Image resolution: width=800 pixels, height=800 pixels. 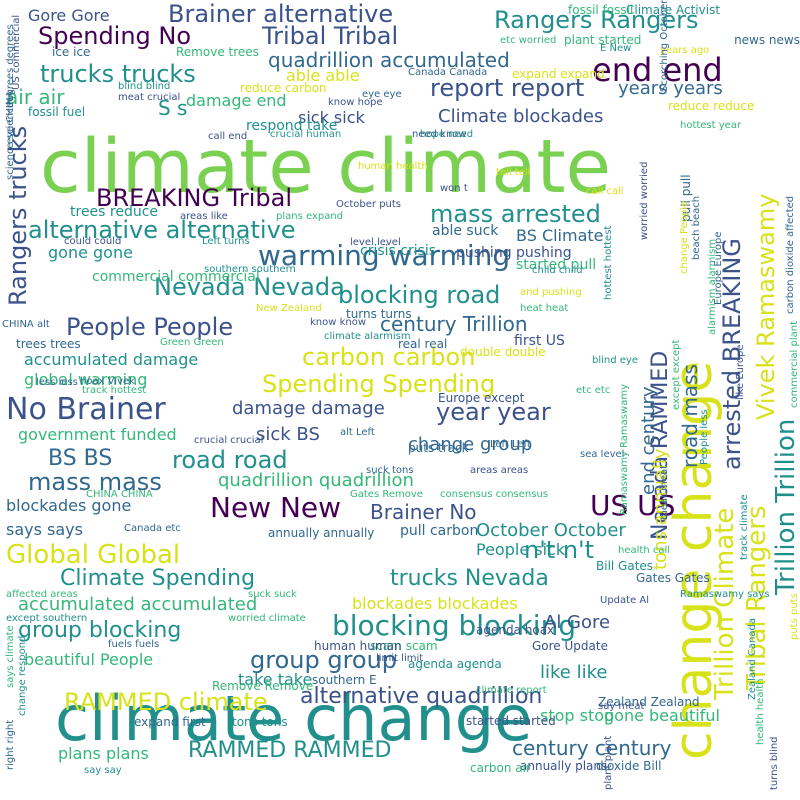 I want to click on cloud-word: except southern, so click(x=47, y=618).